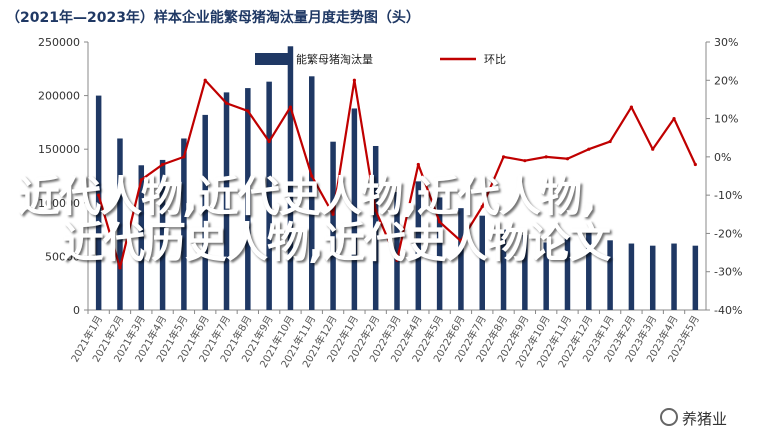 The image size is (767, 429). Describe the element at coordinates (59, 149) in the screenshot. I see `left-tick-label: 150000` at that location.